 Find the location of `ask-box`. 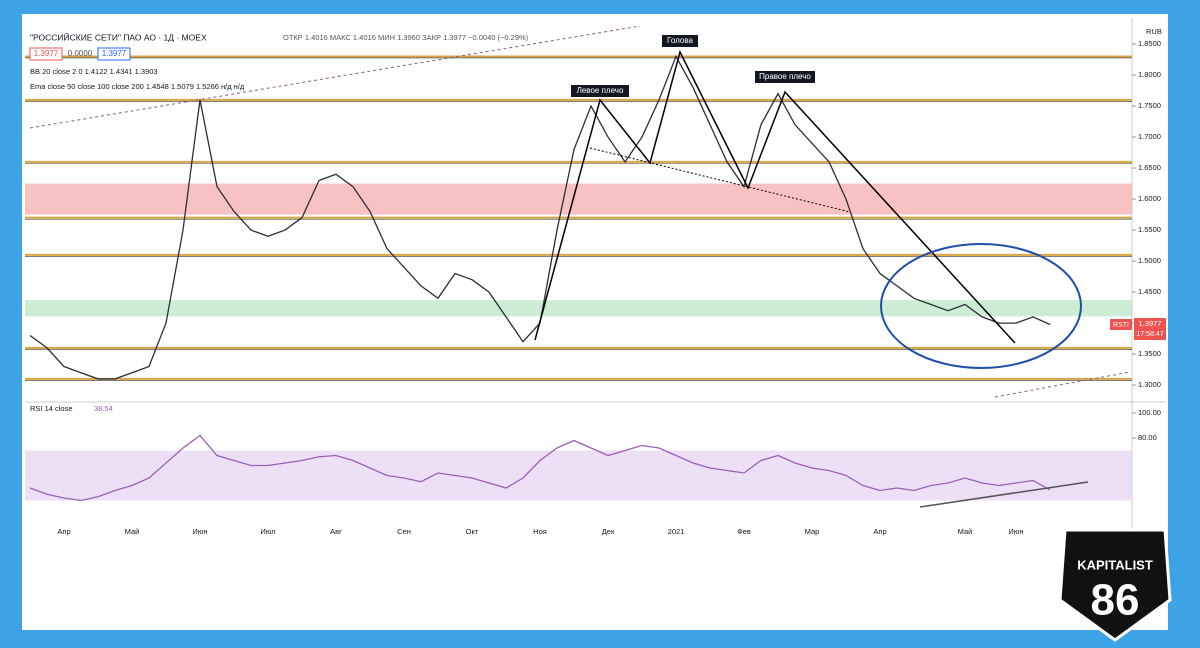

ask-box is located at coordinates (114, 54).